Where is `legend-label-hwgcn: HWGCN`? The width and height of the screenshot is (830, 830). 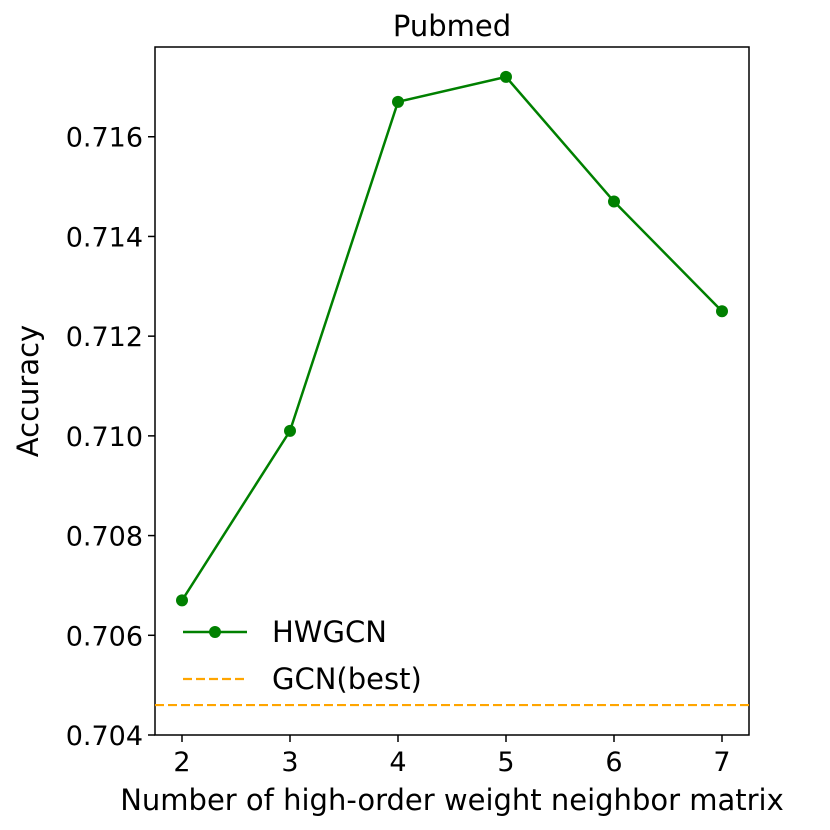 legend-label-hwgcn: HWGCN is located at coordinates (329, 632).